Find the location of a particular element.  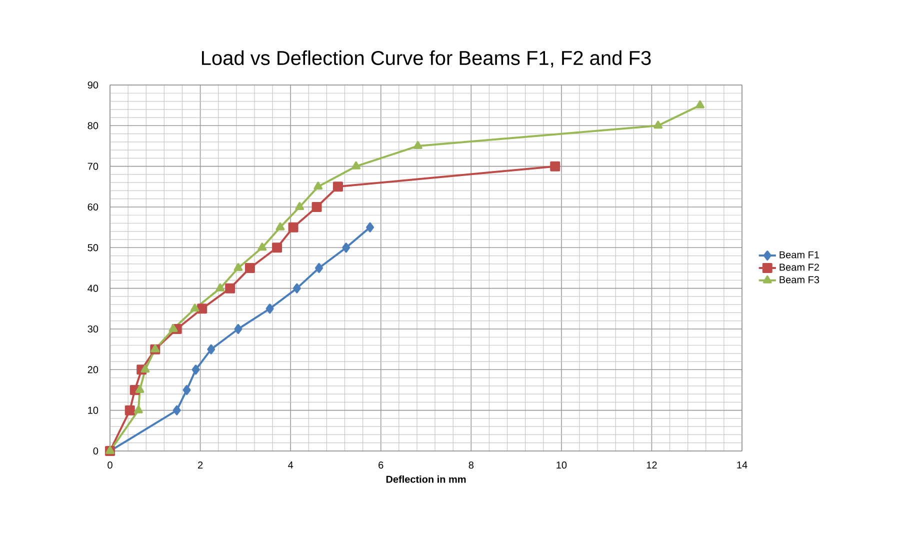

y-tick-label: 90 is located at coordinates (93, 85).